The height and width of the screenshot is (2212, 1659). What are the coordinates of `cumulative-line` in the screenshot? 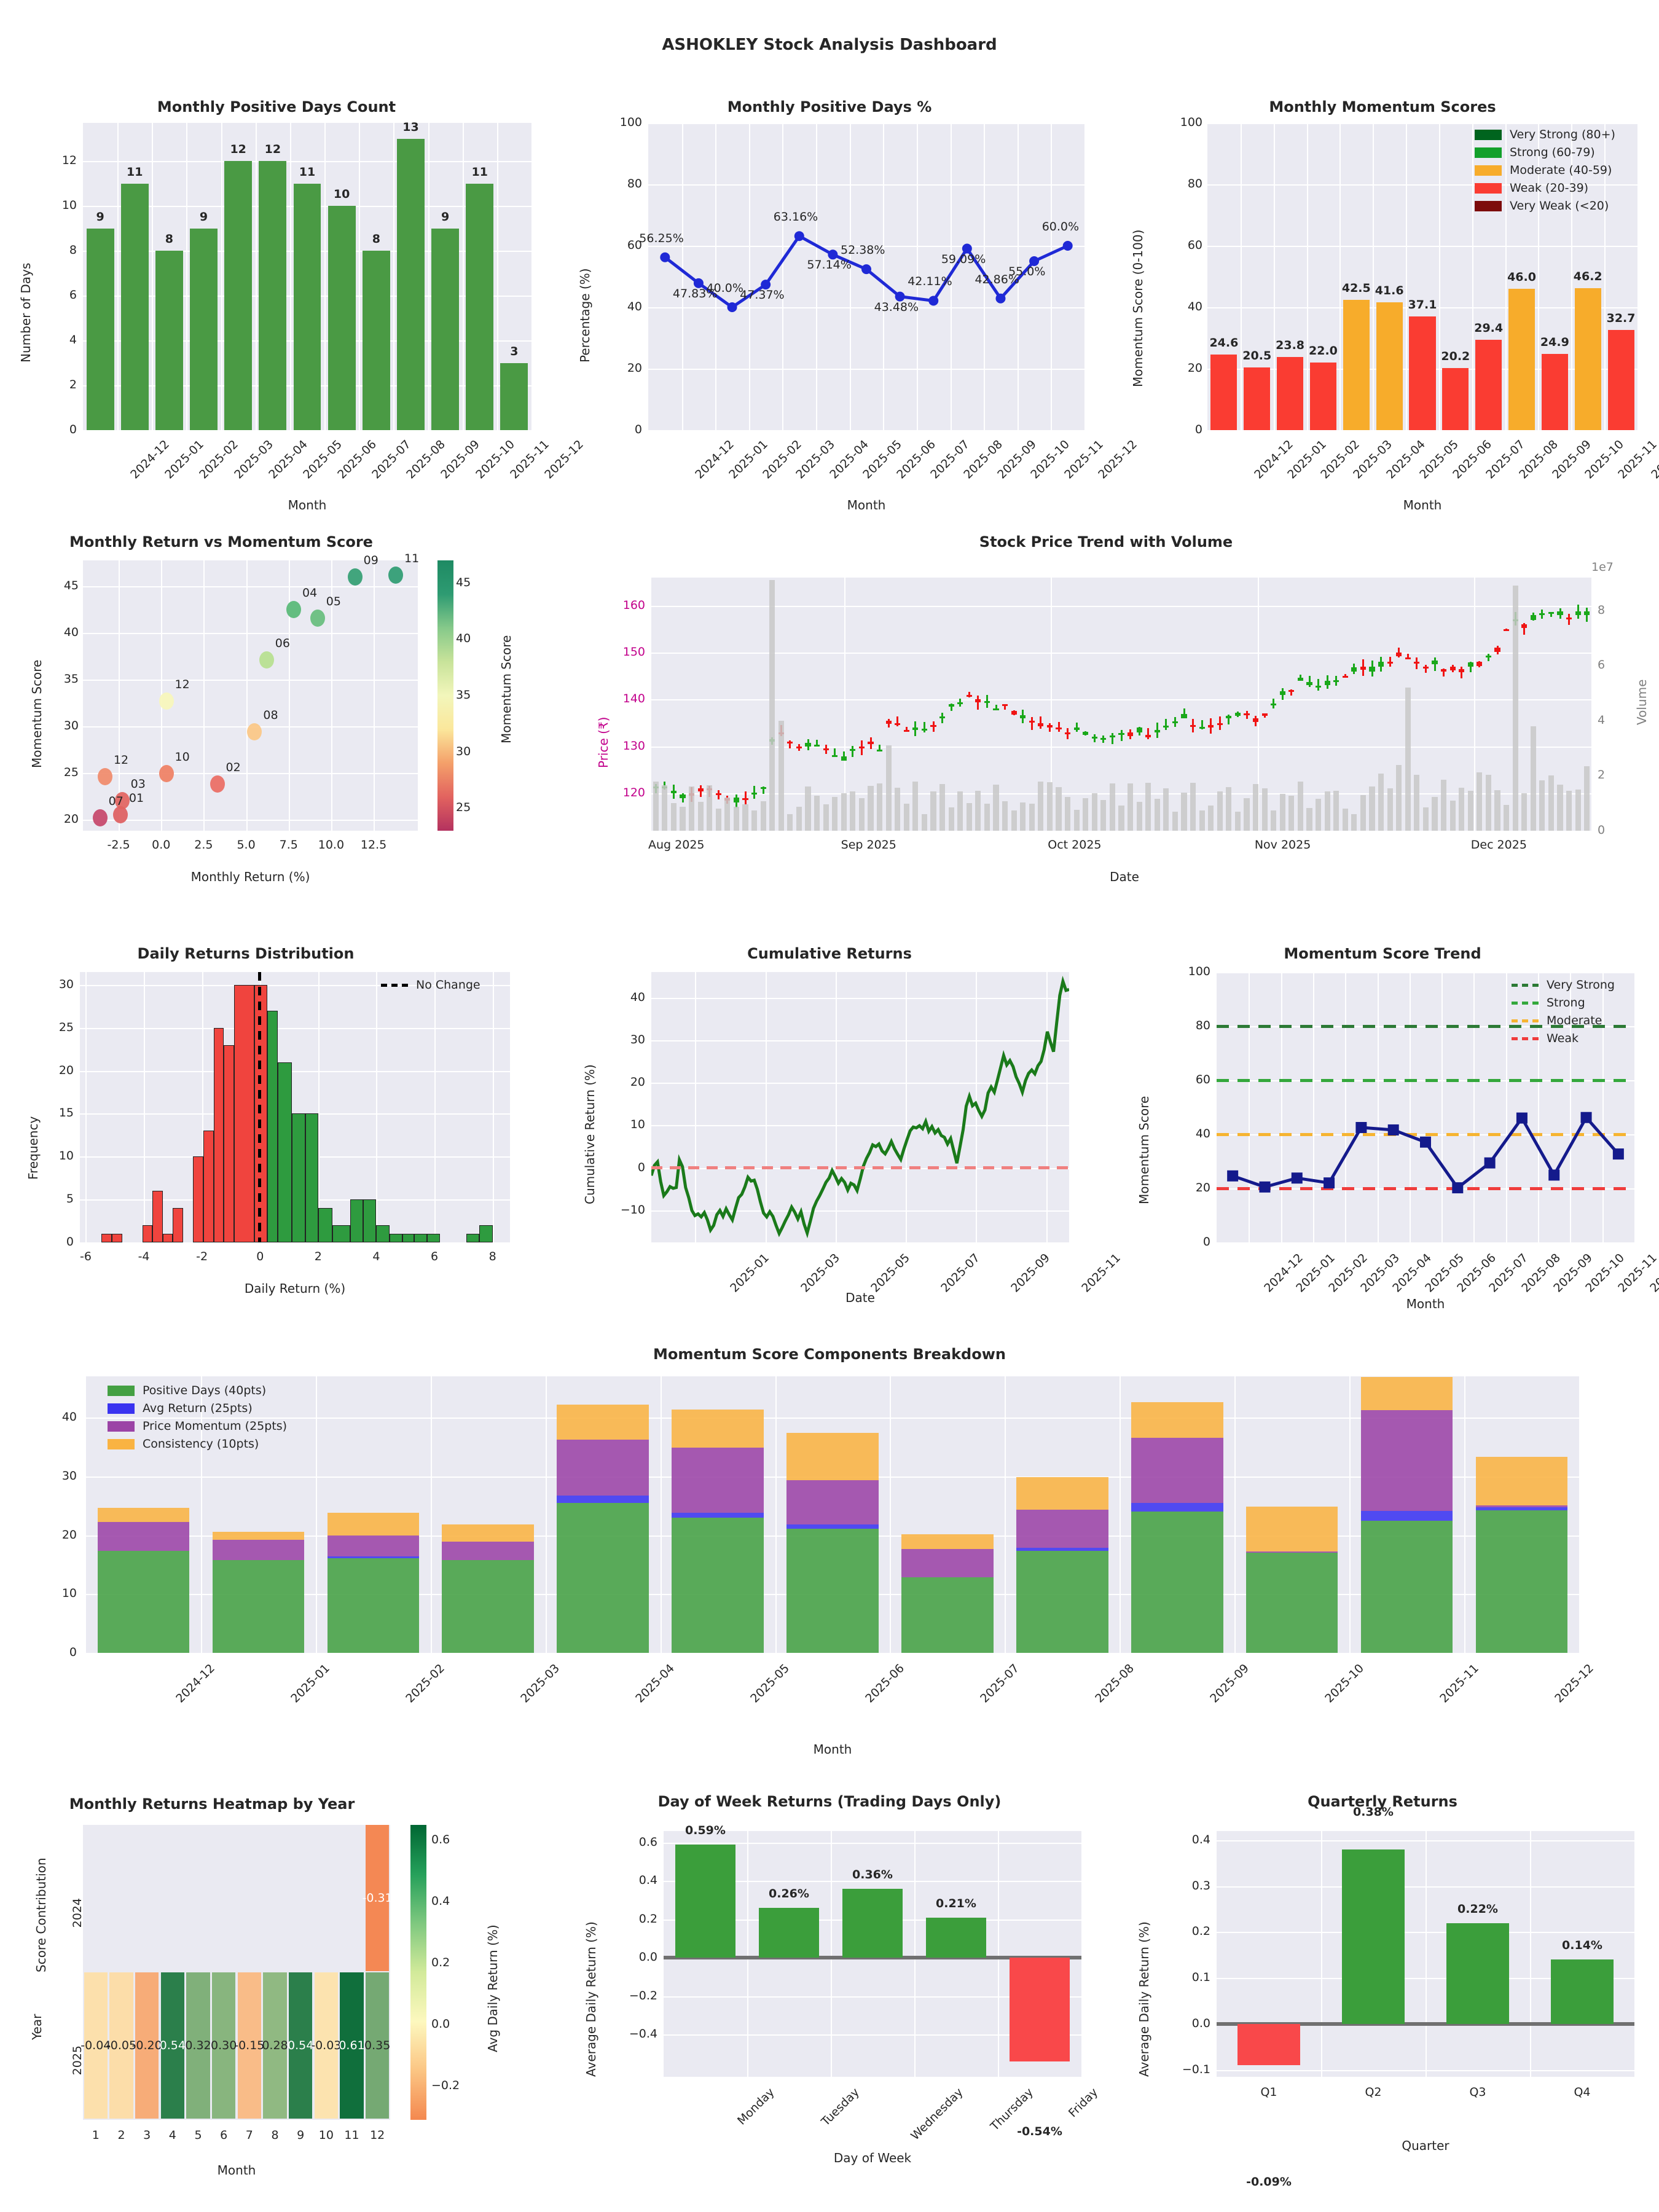 It's located at (860, 1107).